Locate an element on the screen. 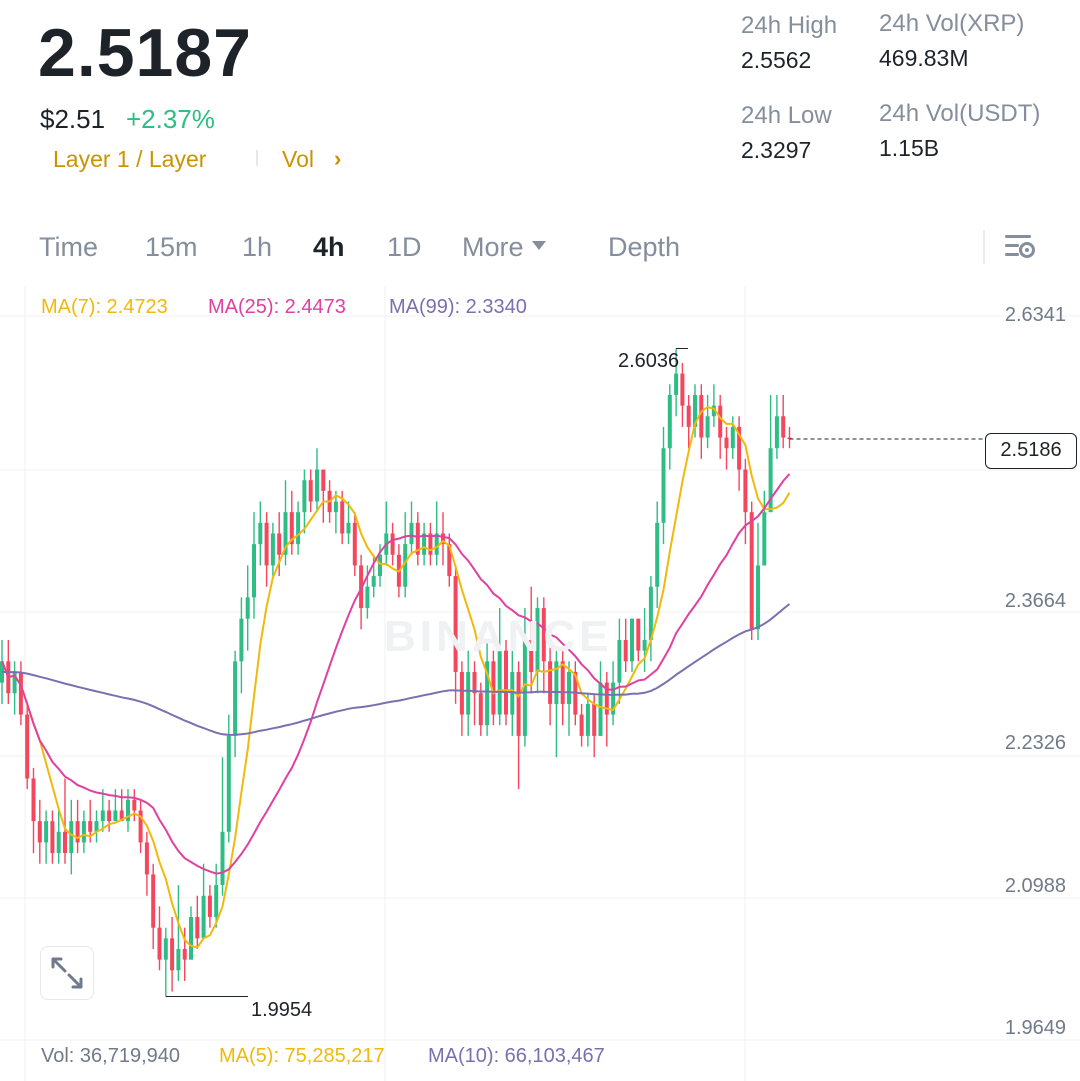  toolbar-divider is located at coordinates (984, 247).